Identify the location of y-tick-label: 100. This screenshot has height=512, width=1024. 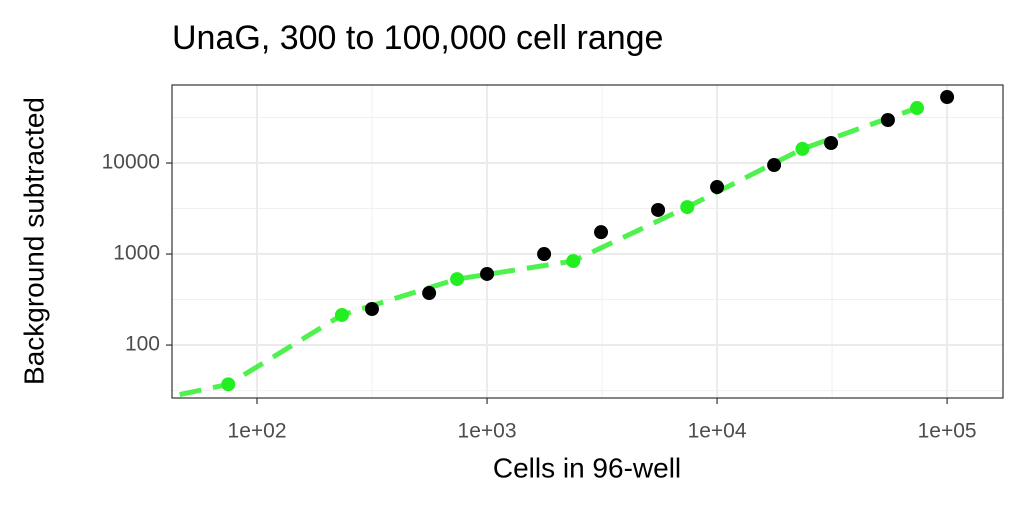
(142, 344).